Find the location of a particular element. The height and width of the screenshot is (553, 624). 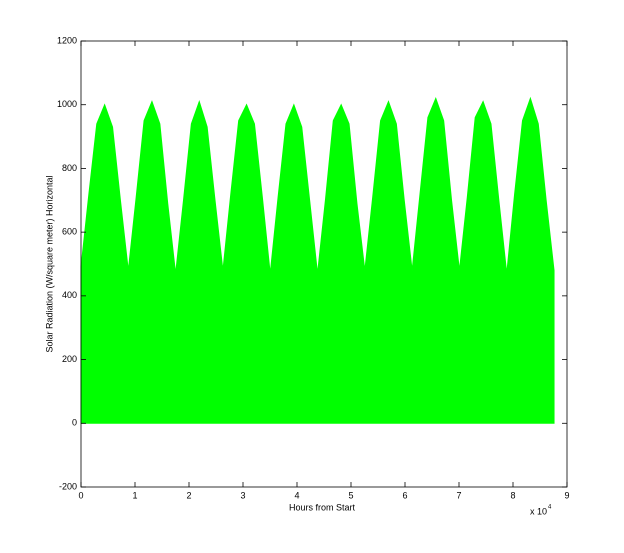

x-tick-label: 6 is located at coordinates (404, 495).